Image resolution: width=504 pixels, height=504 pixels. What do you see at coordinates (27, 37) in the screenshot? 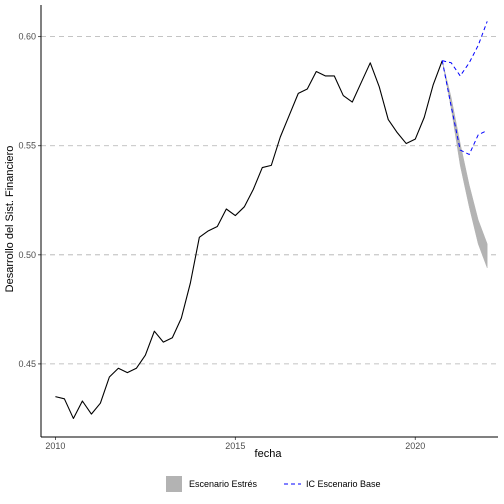
I see `y-tick-label: 0.60` at bounding box center [27, 37].